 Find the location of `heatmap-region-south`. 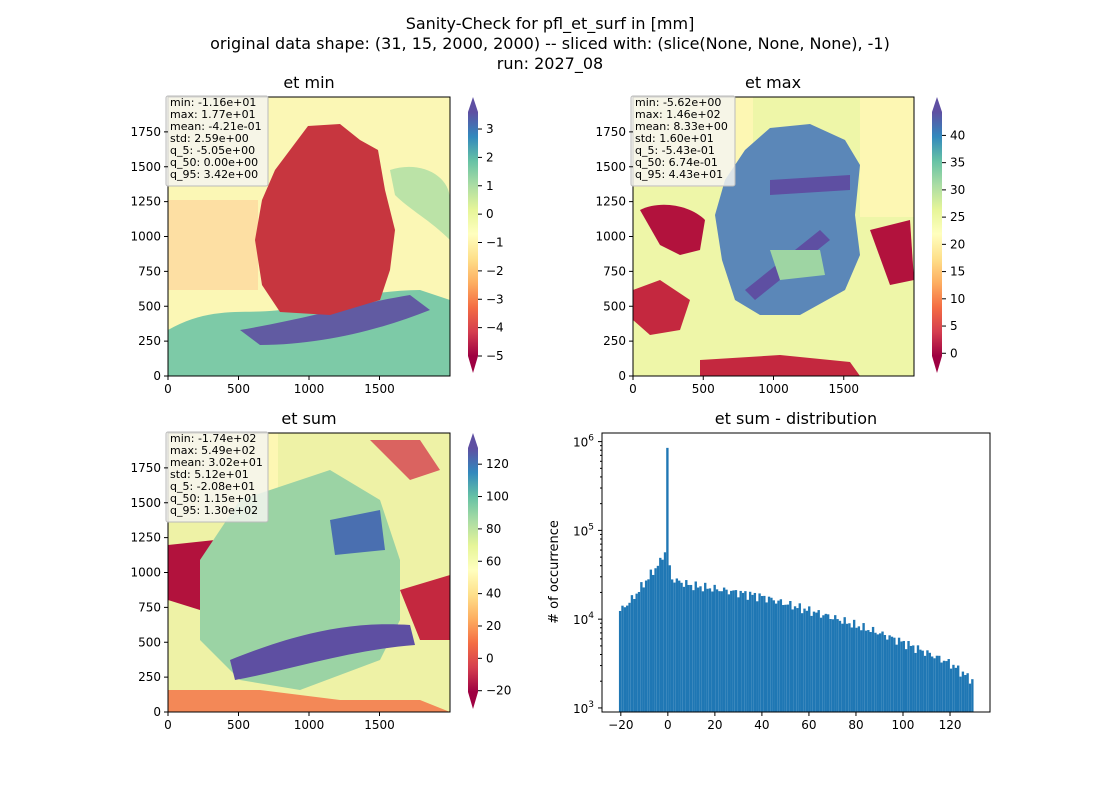

heatmap-region-south is located at coordinates (309, 701).